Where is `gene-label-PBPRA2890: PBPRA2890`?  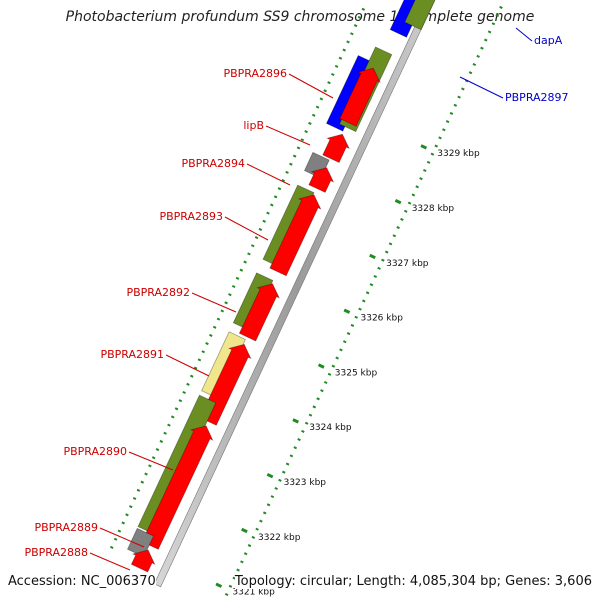
gene-label-PBPRA2890: PBPRA2890 is located at coordinates (95, 451).